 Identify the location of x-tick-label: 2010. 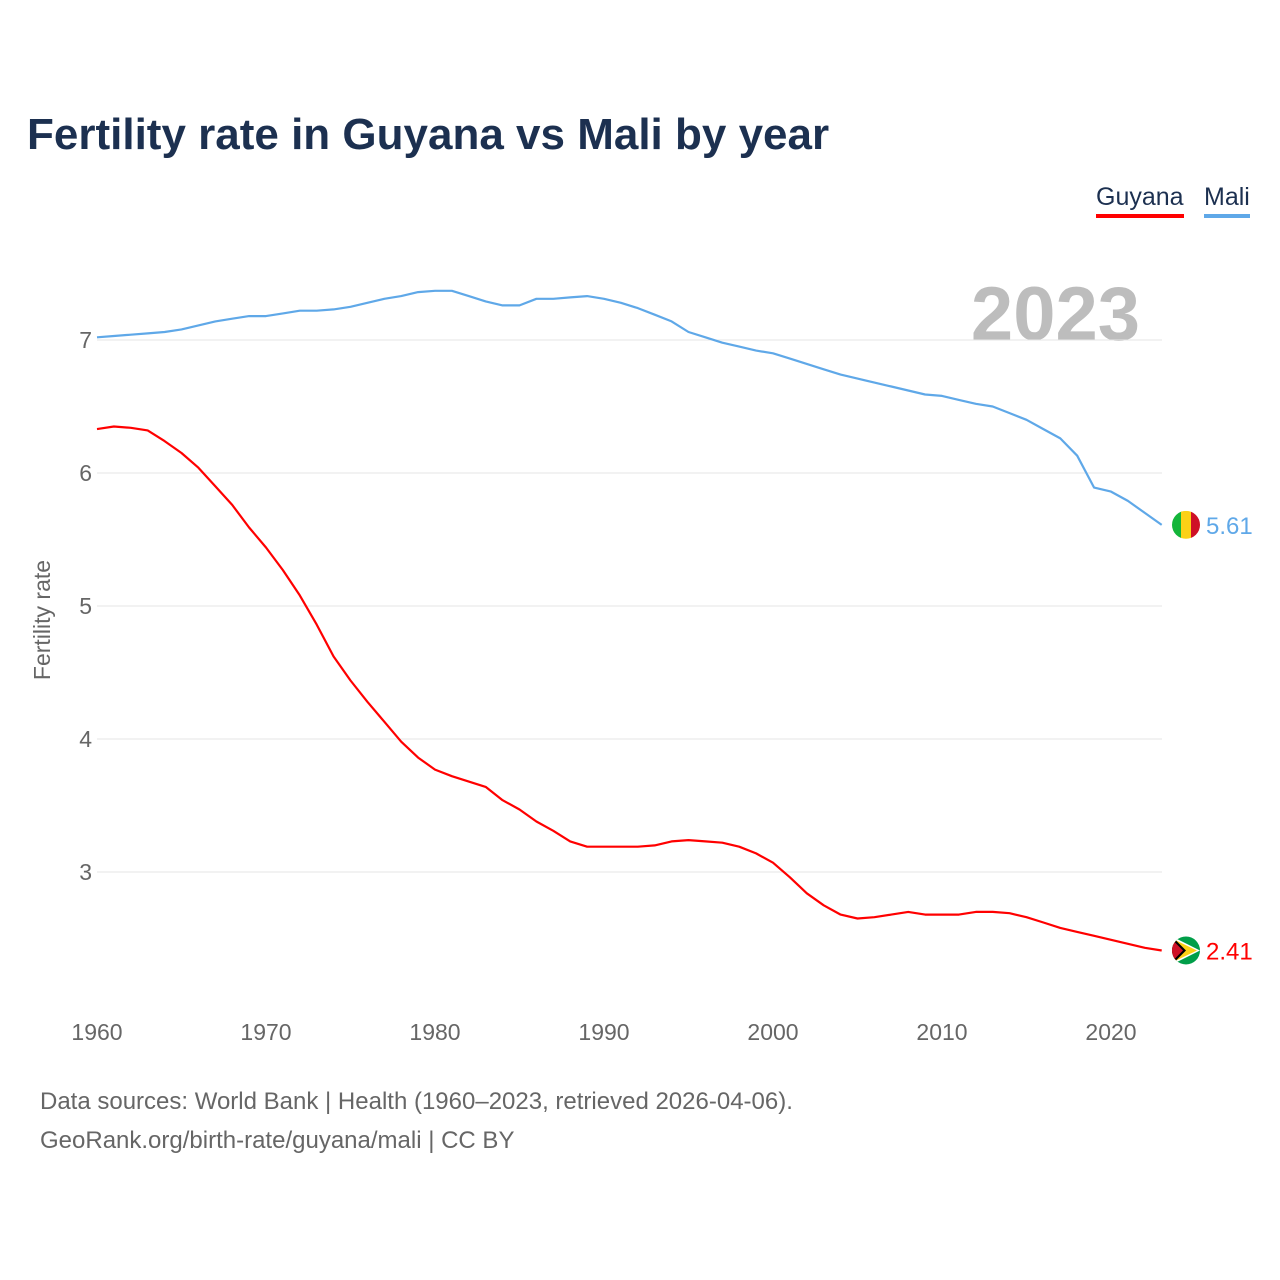
(941, 1032).